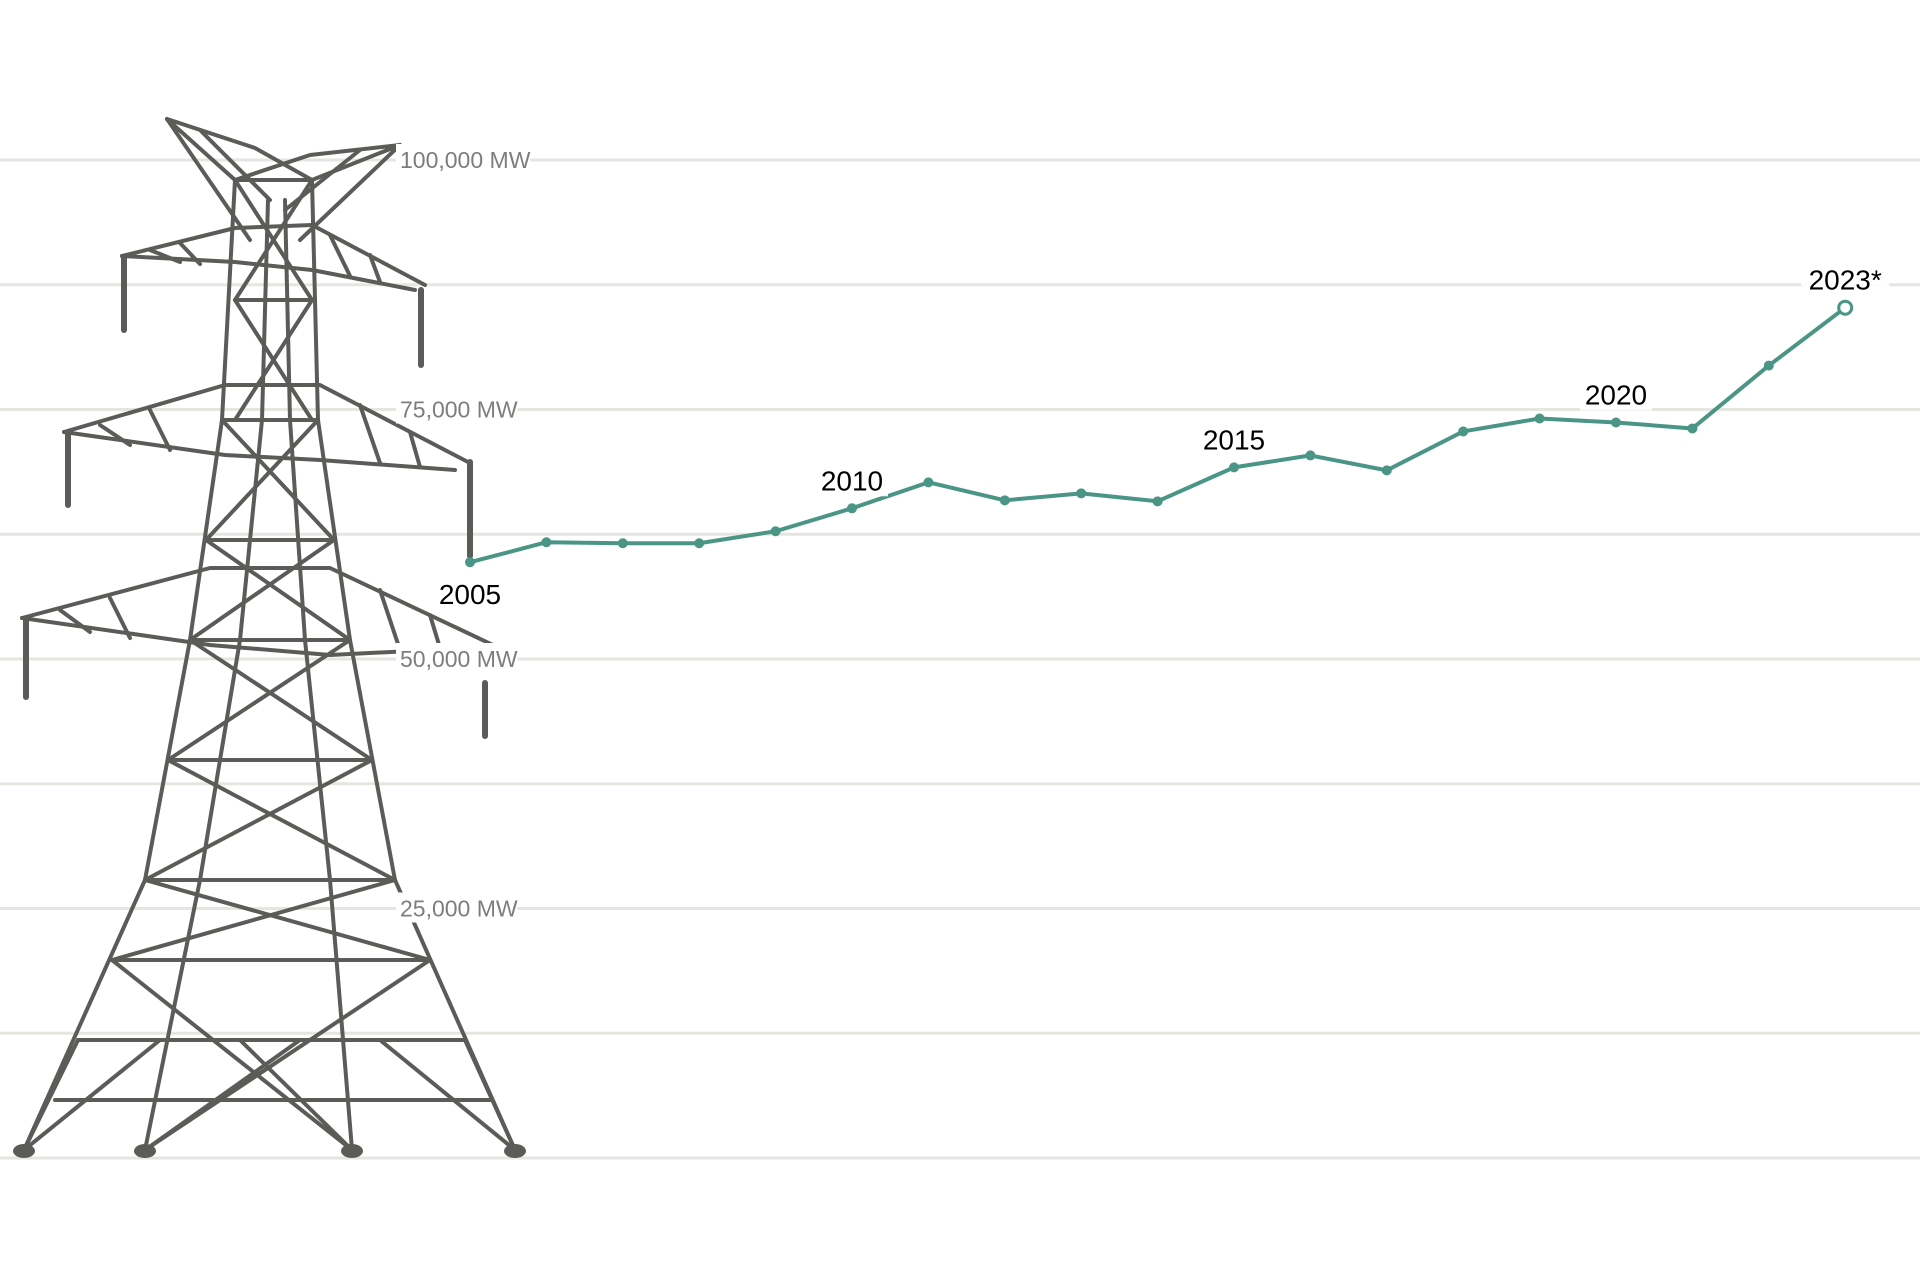 This screenshot has height=1280, width=1920. I want to click on y-tick-label: 50,000 MW, so click(459, 659).